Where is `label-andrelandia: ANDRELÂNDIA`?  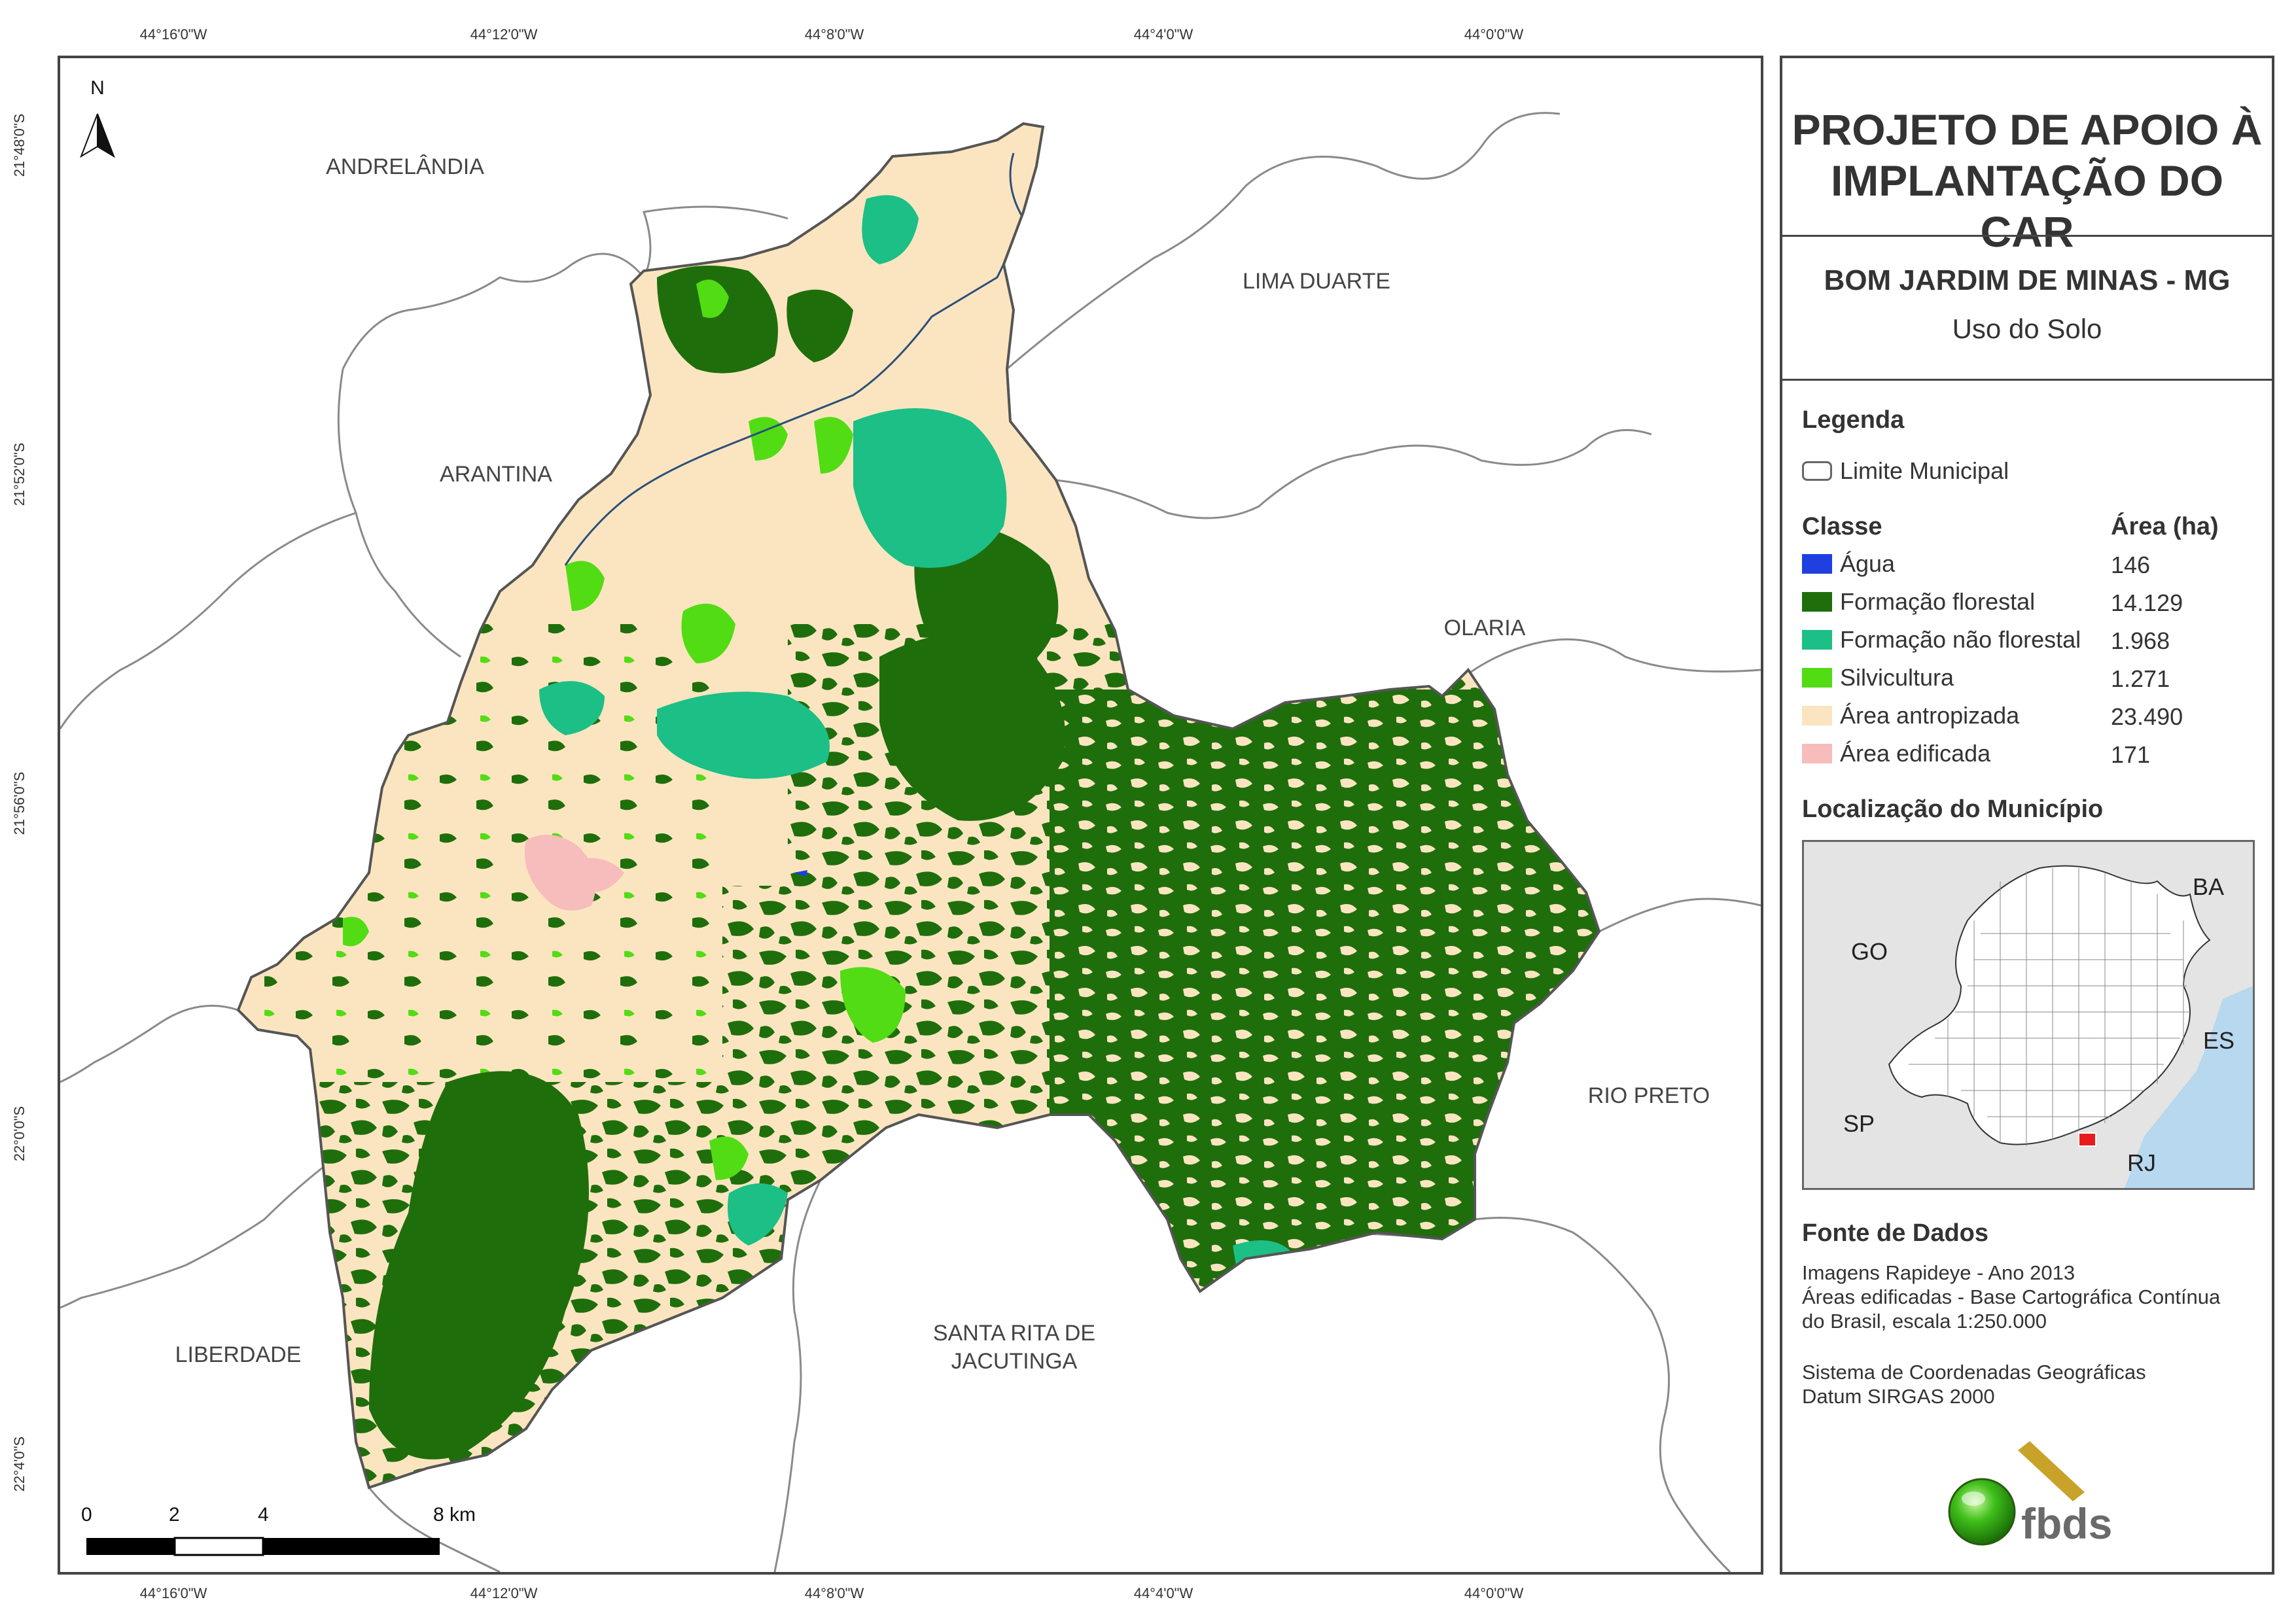 label-andrelandia: ANDRELÂNDIA is located at coordinates (405, 167).